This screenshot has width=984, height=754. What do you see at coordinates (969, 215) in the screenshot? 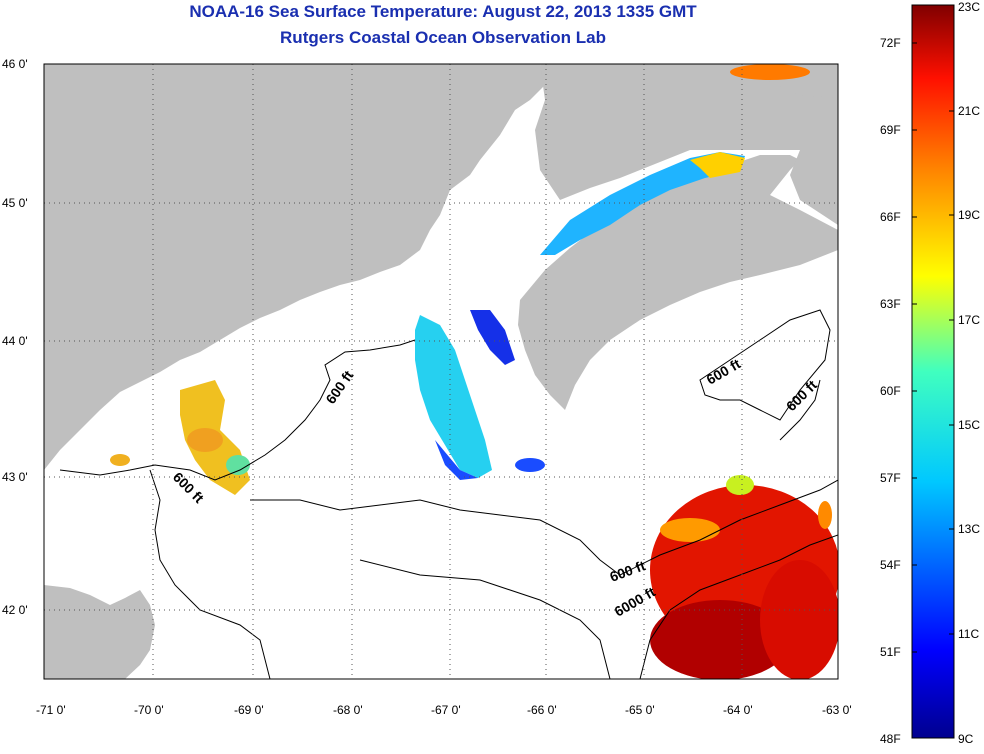
I see `colorbar-c-label: 19C` at bounding box center [969, 215].